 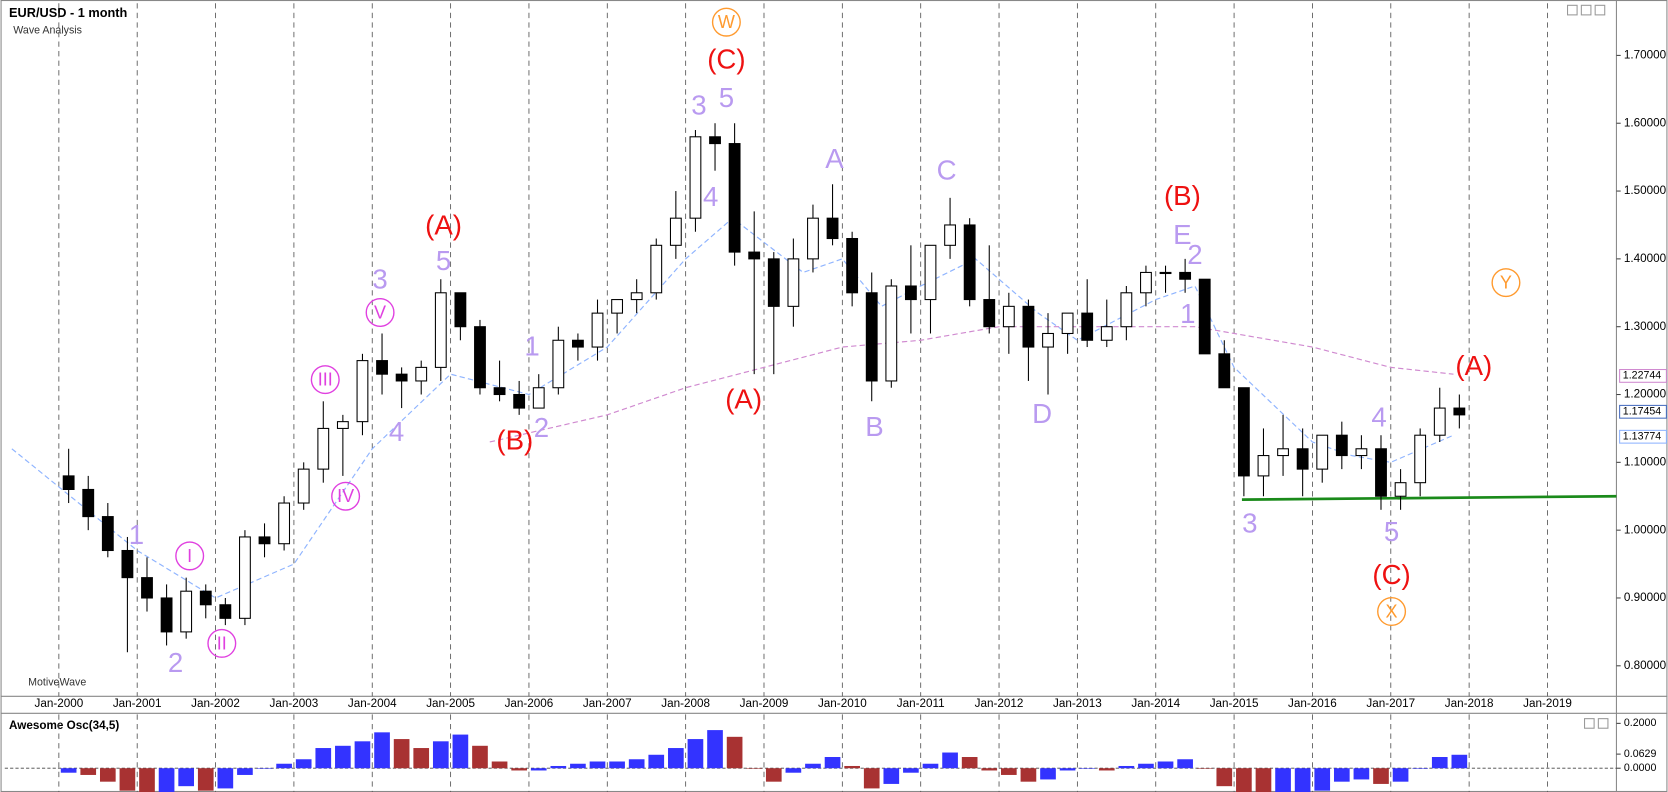 What do you see at coordinates (834, 158) in the screenshot?
I see `wave-label: A` at bounding box center [834, 158].